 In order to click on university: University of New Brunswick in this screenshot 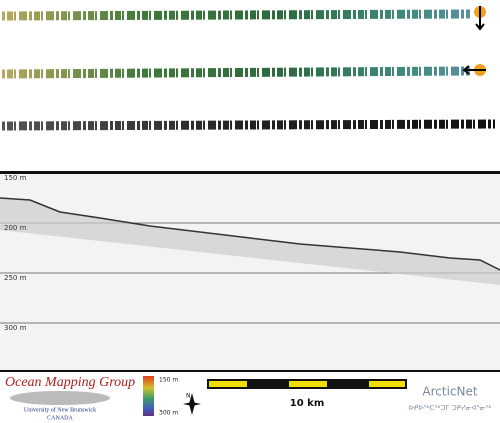, I will do `click(60, 409)`.